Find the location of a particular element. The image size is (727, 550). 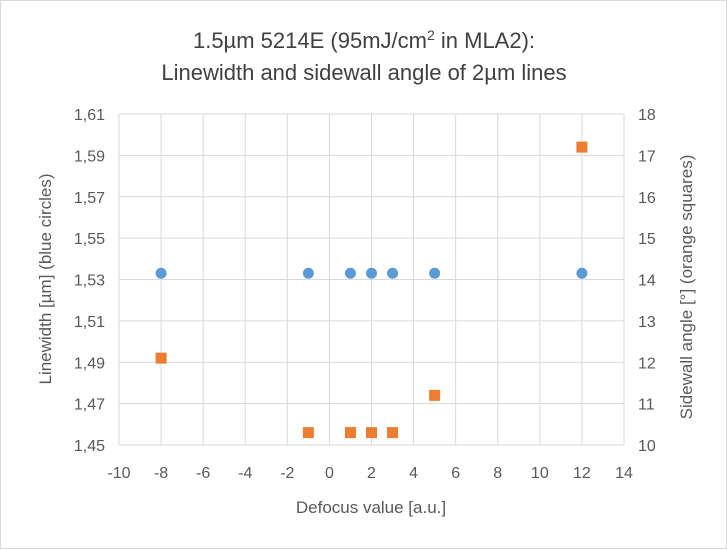

y-right-tick-label: 16 is located at coordinates (647, 198).